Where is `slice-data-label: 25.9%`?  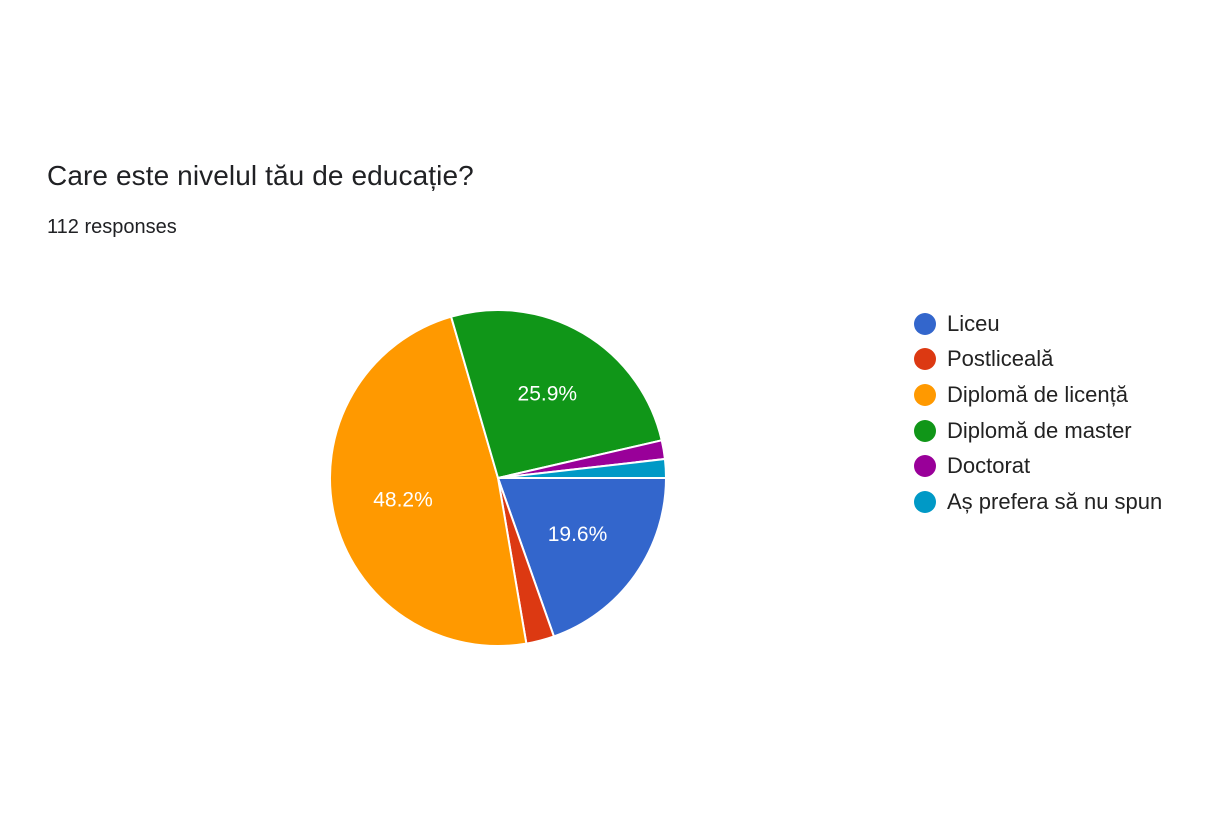 slice-data-label: 25.9% is located at coordinates (548, 394).